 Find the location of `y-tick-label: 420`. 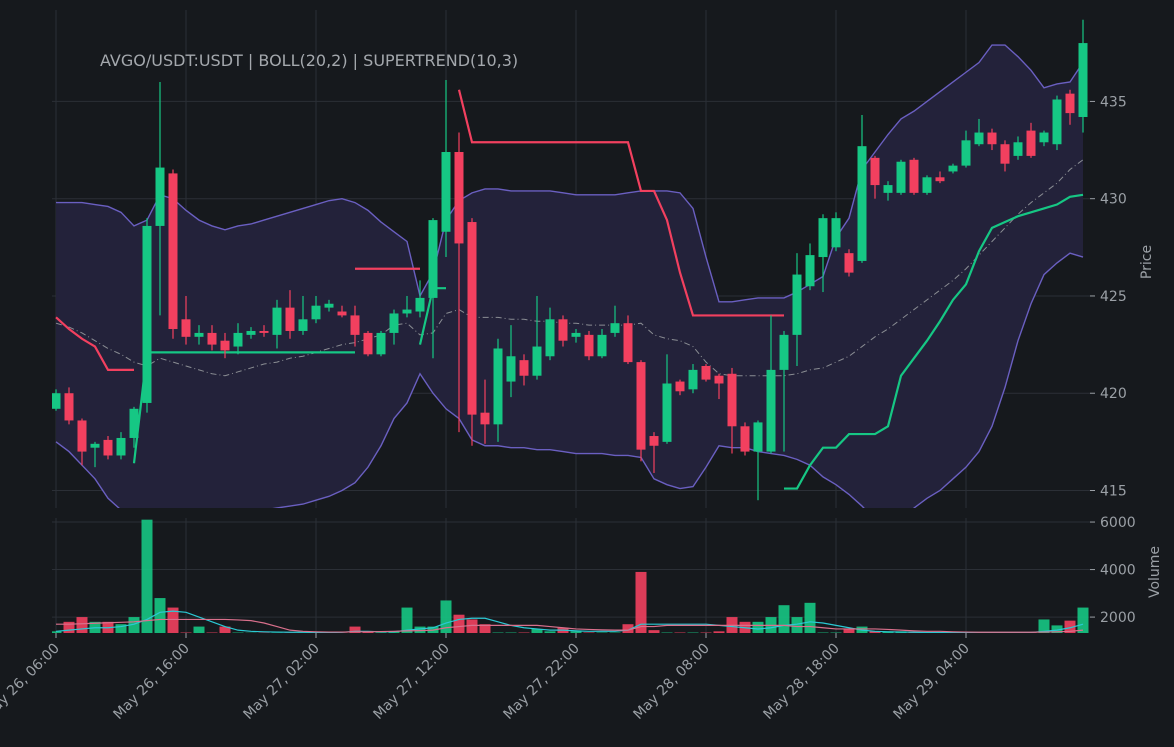

y-tick-label: 420 is located at coordinates (1113, 394).